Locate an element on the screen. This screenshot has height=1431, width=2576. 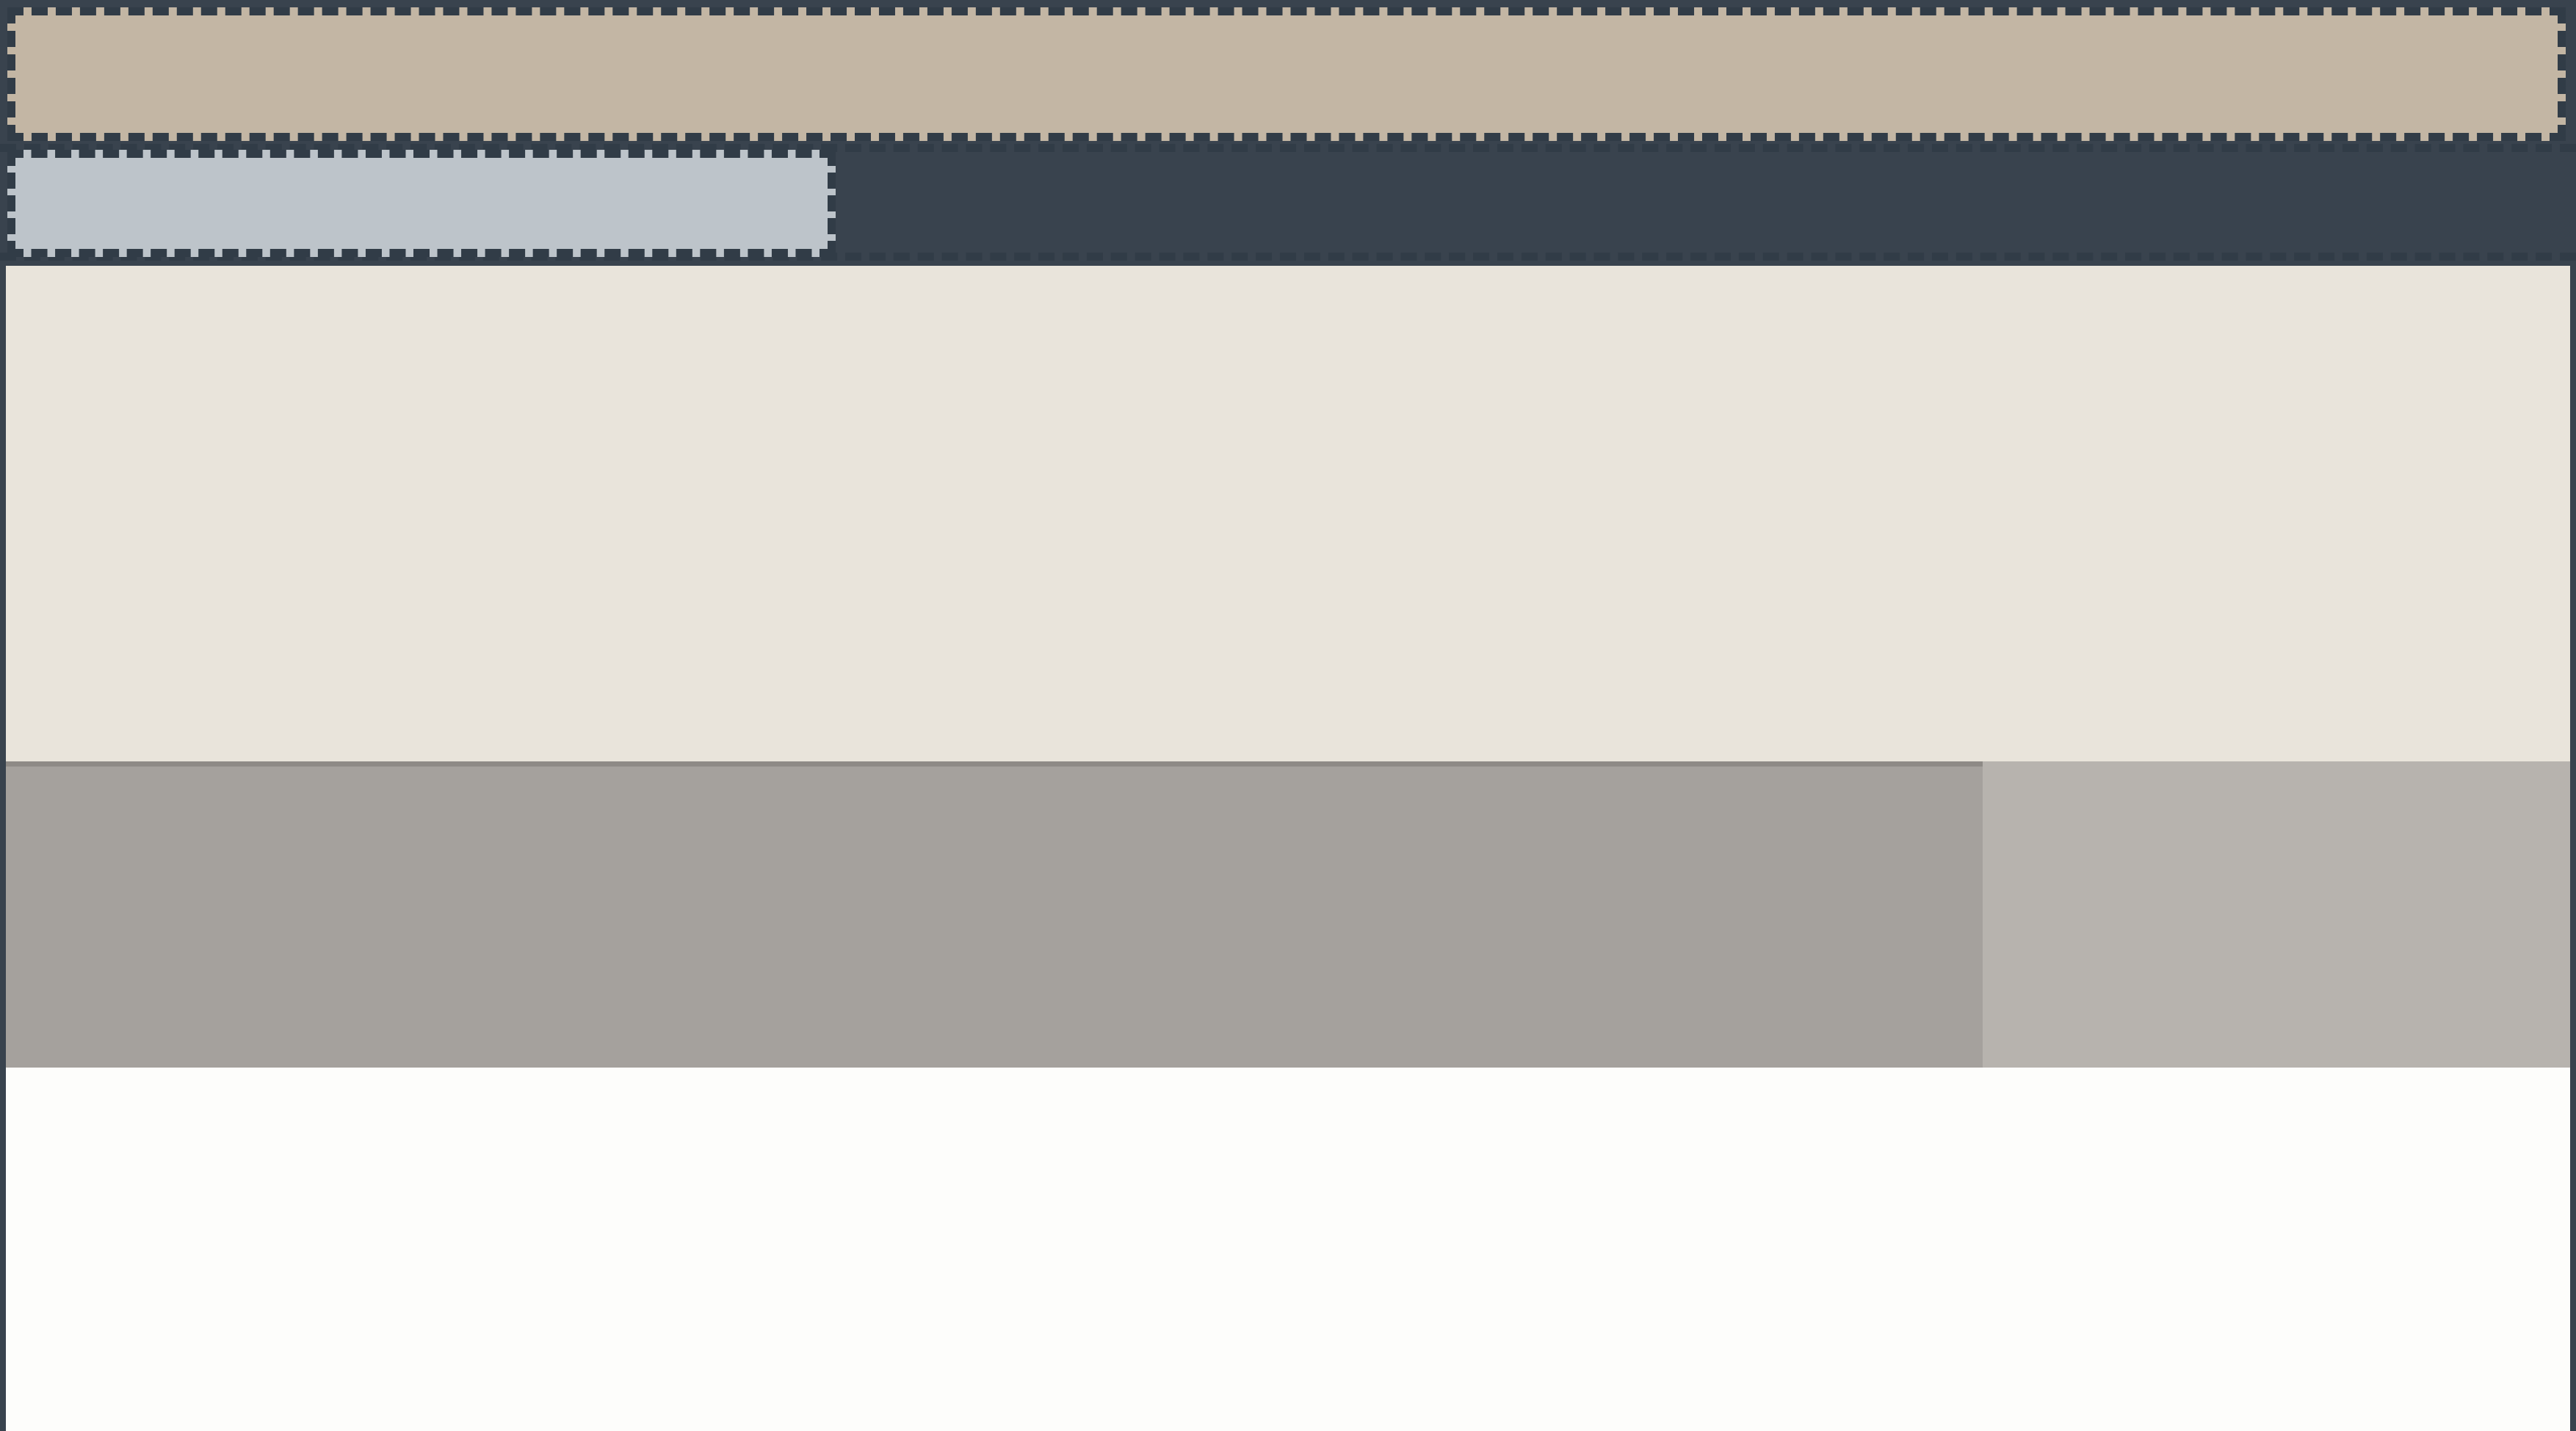
panel-psychrometric is located at coordinates (2276, 914).